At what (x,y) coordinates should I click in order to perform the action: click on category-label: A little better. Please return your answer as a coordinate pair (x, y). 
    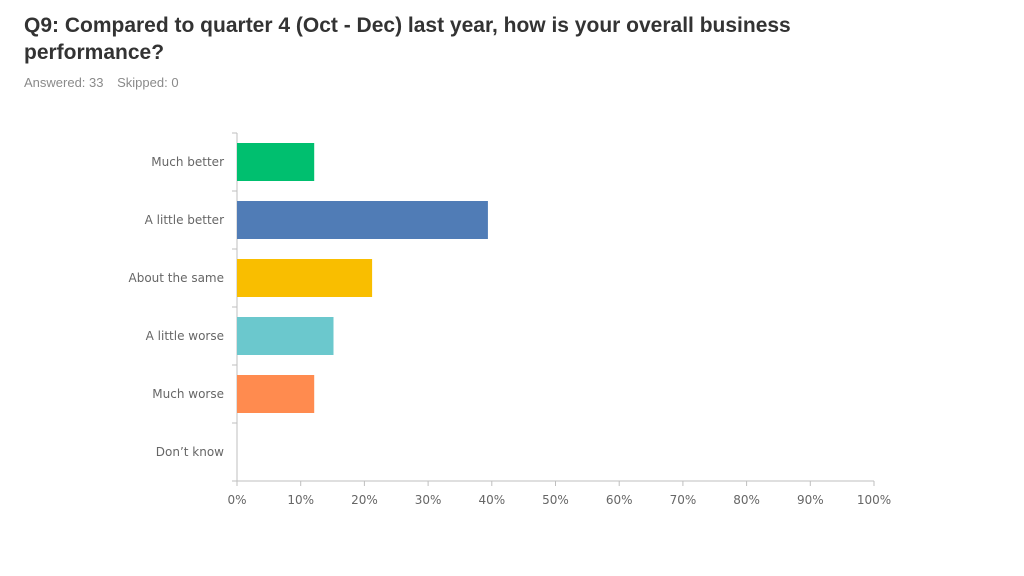
    Looking at the image, I should click on (184, 220).